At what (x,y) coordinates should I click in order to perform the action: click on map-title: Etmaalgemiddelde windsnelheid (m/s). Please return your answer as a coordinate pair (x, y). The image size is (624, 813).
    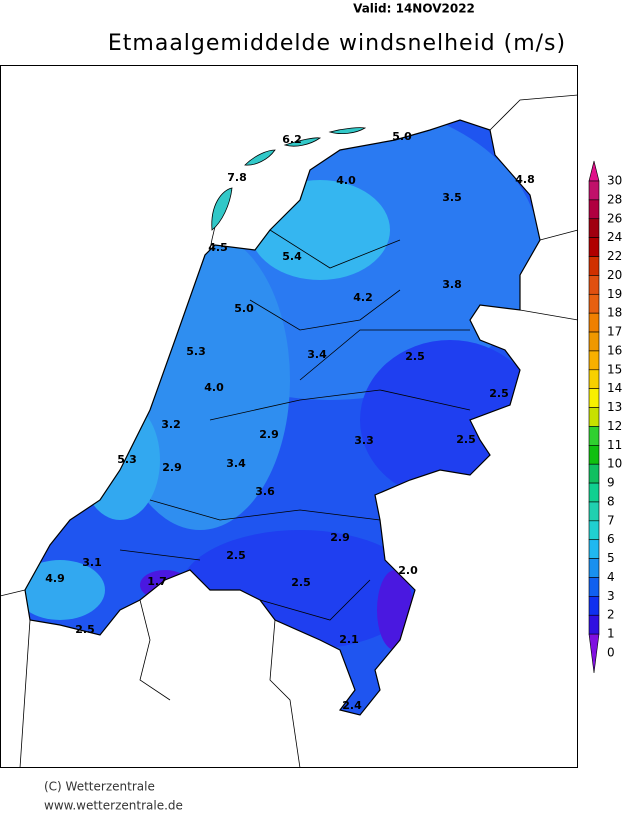
    Looking at the image, I should click on (337, 43).